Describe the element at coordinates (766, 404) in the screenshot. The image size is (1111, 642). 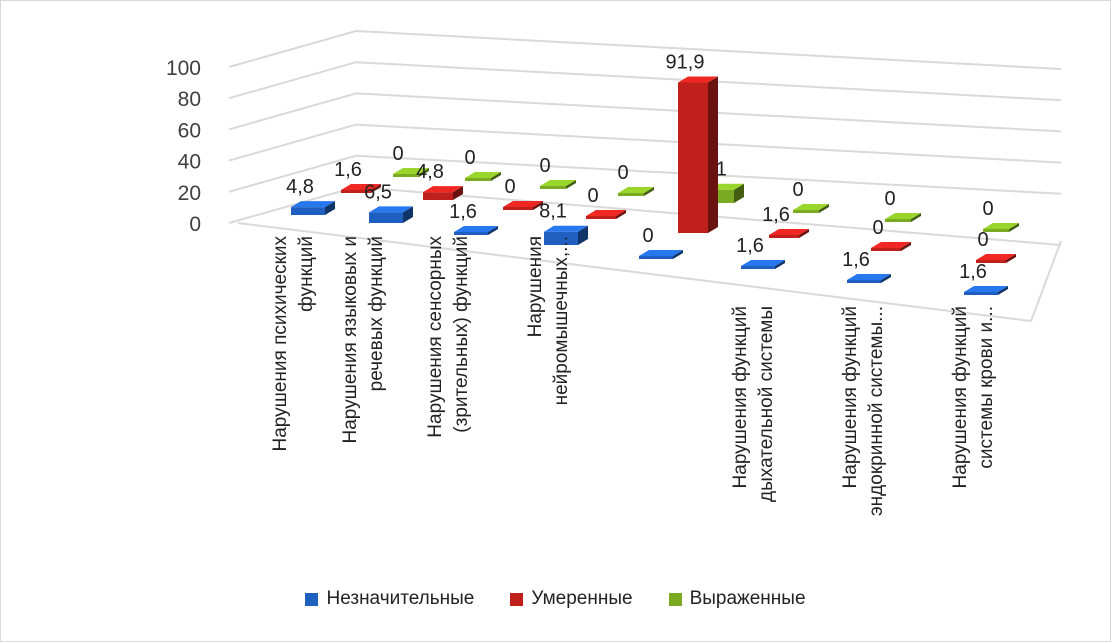
I see `category-label: дыхательной системы` at that location.